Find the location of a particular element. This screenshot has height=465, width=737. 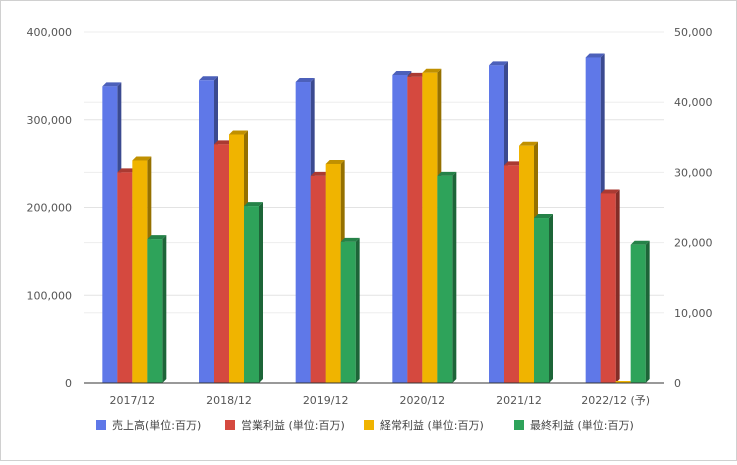

right-tick-label: 40,000 is located at coordinates (693, 102).